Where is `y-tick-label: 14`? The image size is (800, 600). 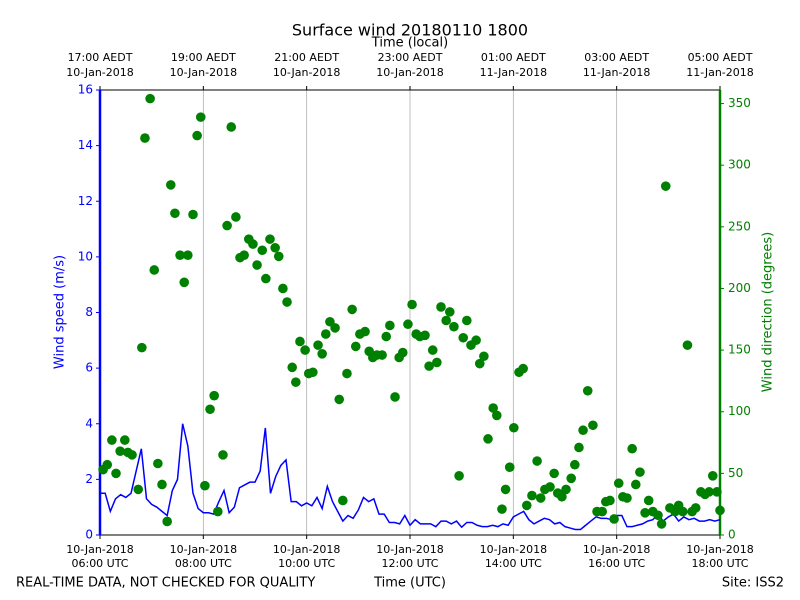 y-tick-label: 14 is located at coordinates (85, 145).